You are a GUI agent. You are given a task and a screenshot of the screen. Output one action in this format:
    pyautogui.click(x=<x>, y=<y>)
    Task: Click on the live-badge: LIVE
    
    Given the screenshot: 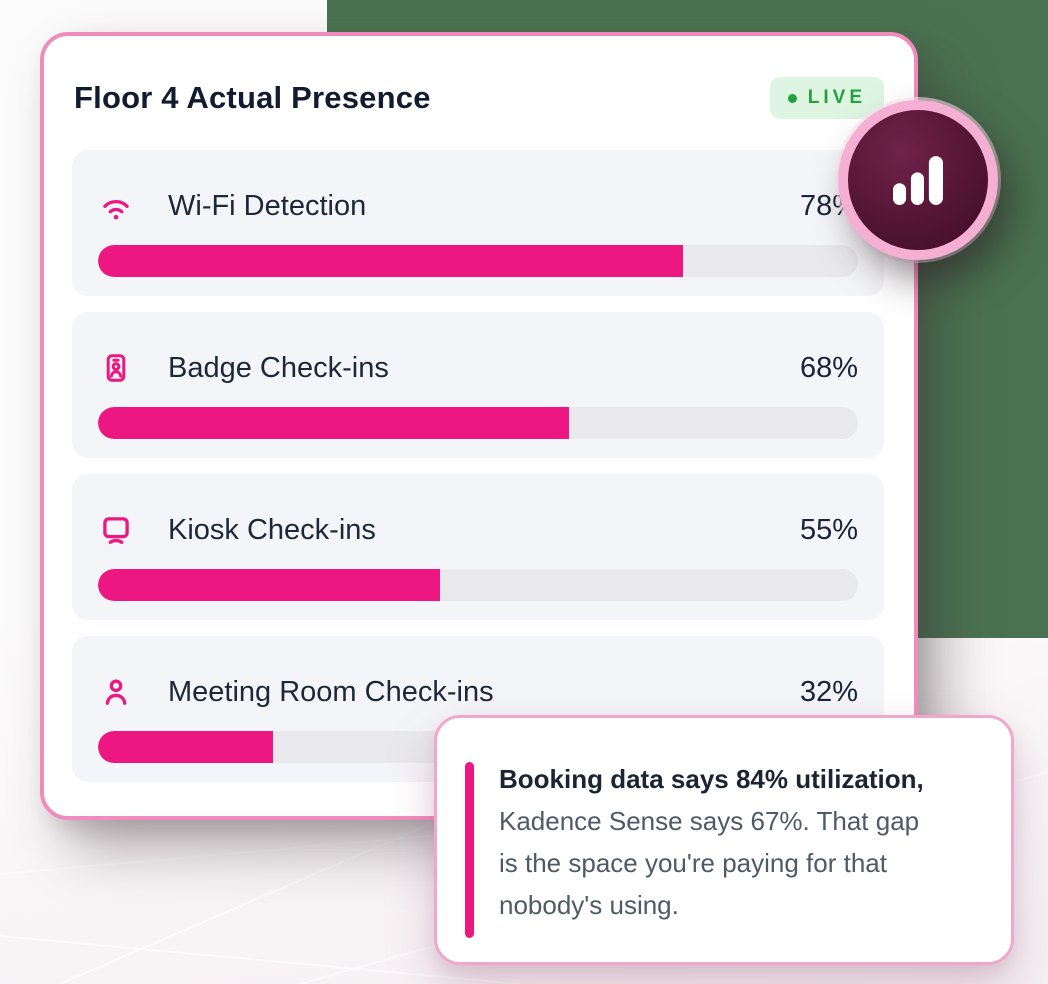 What is the action you would take?
    pyautogui.click(x=826, y=98)
    